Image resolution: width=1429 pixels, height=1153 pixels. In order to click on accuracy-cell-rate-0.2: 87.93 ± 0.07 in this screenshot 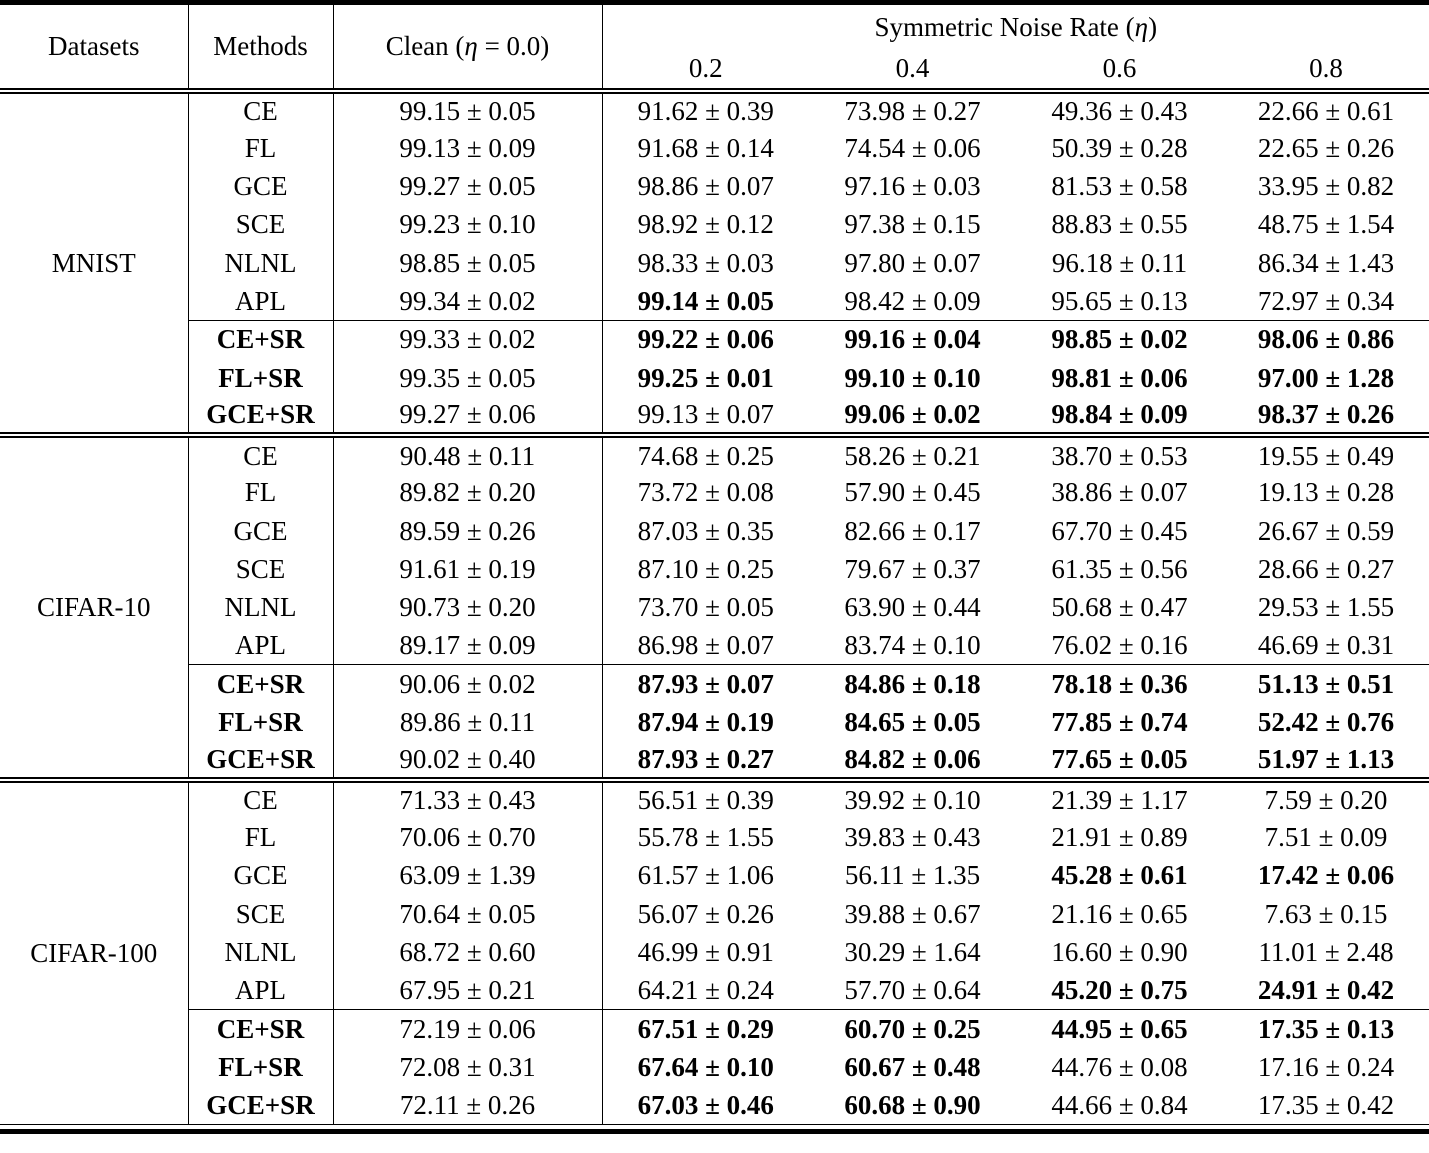, I will do `click(705, 684)`.